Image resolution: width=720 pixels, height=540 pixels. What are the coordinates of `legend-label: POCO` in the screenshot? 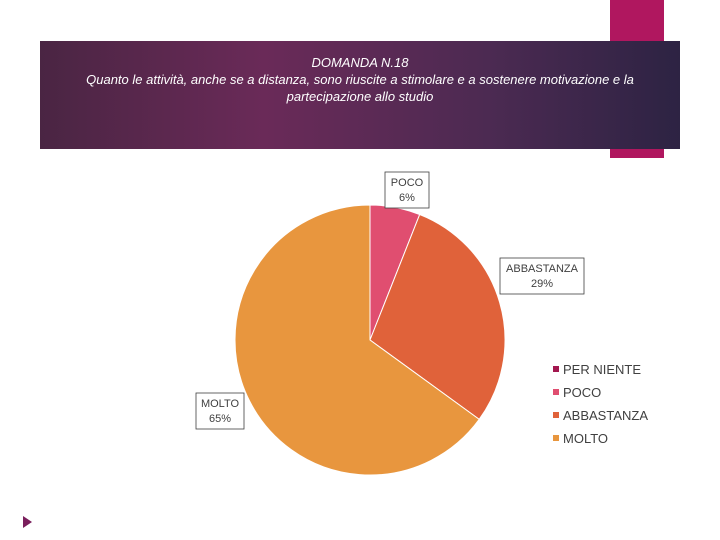 It's located at (582, 392).